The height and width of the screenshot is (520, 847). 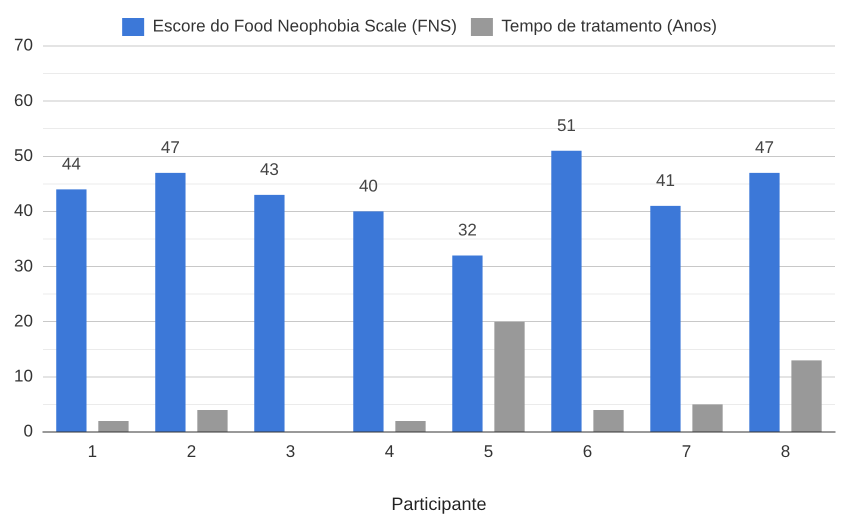 I want to click on y-tick-label: 20, so click(x=23, y=320).